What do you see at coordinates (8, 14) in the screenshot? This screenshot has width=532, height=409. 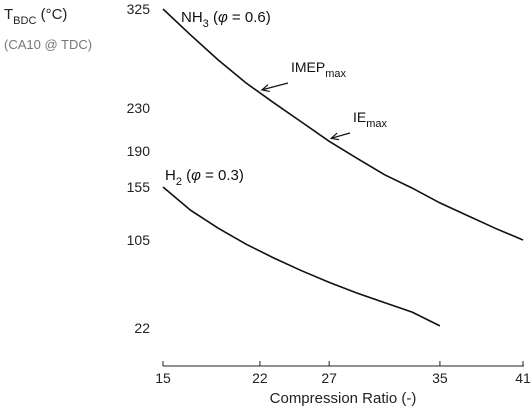 I see `y-axis-title-main: T` at bounding box center [8, 14].